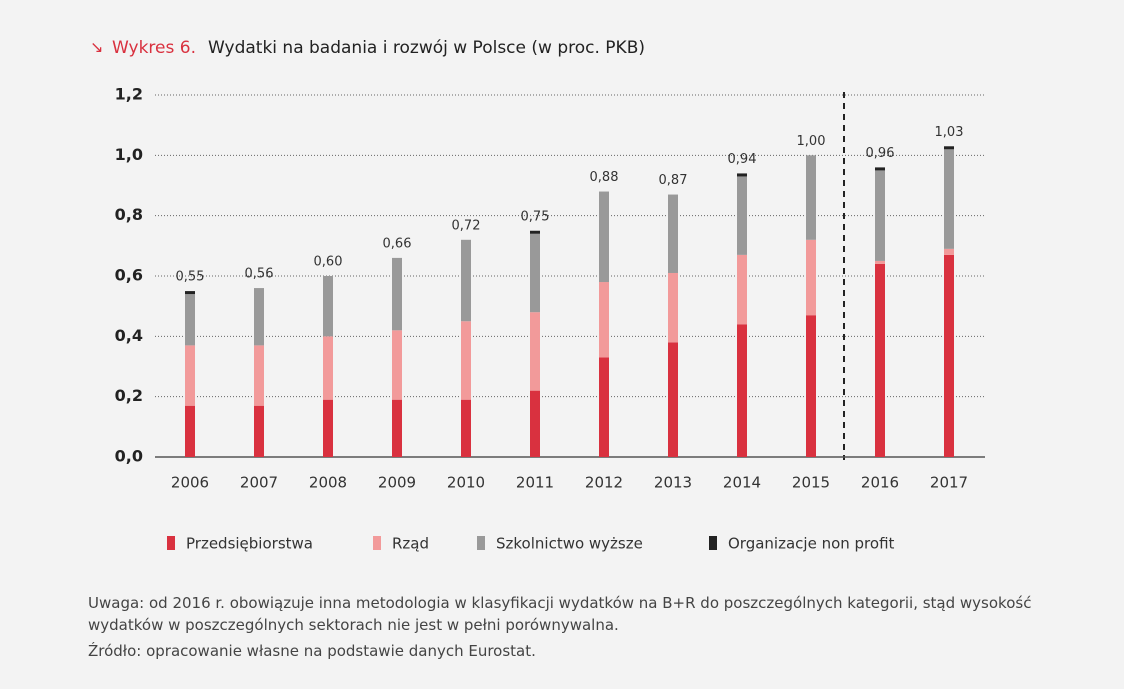 Image resolution: width=1124 pixels, height=689 pixels. I want to click on legend-label: Przedsiębiorstwa, so click(249, 544).